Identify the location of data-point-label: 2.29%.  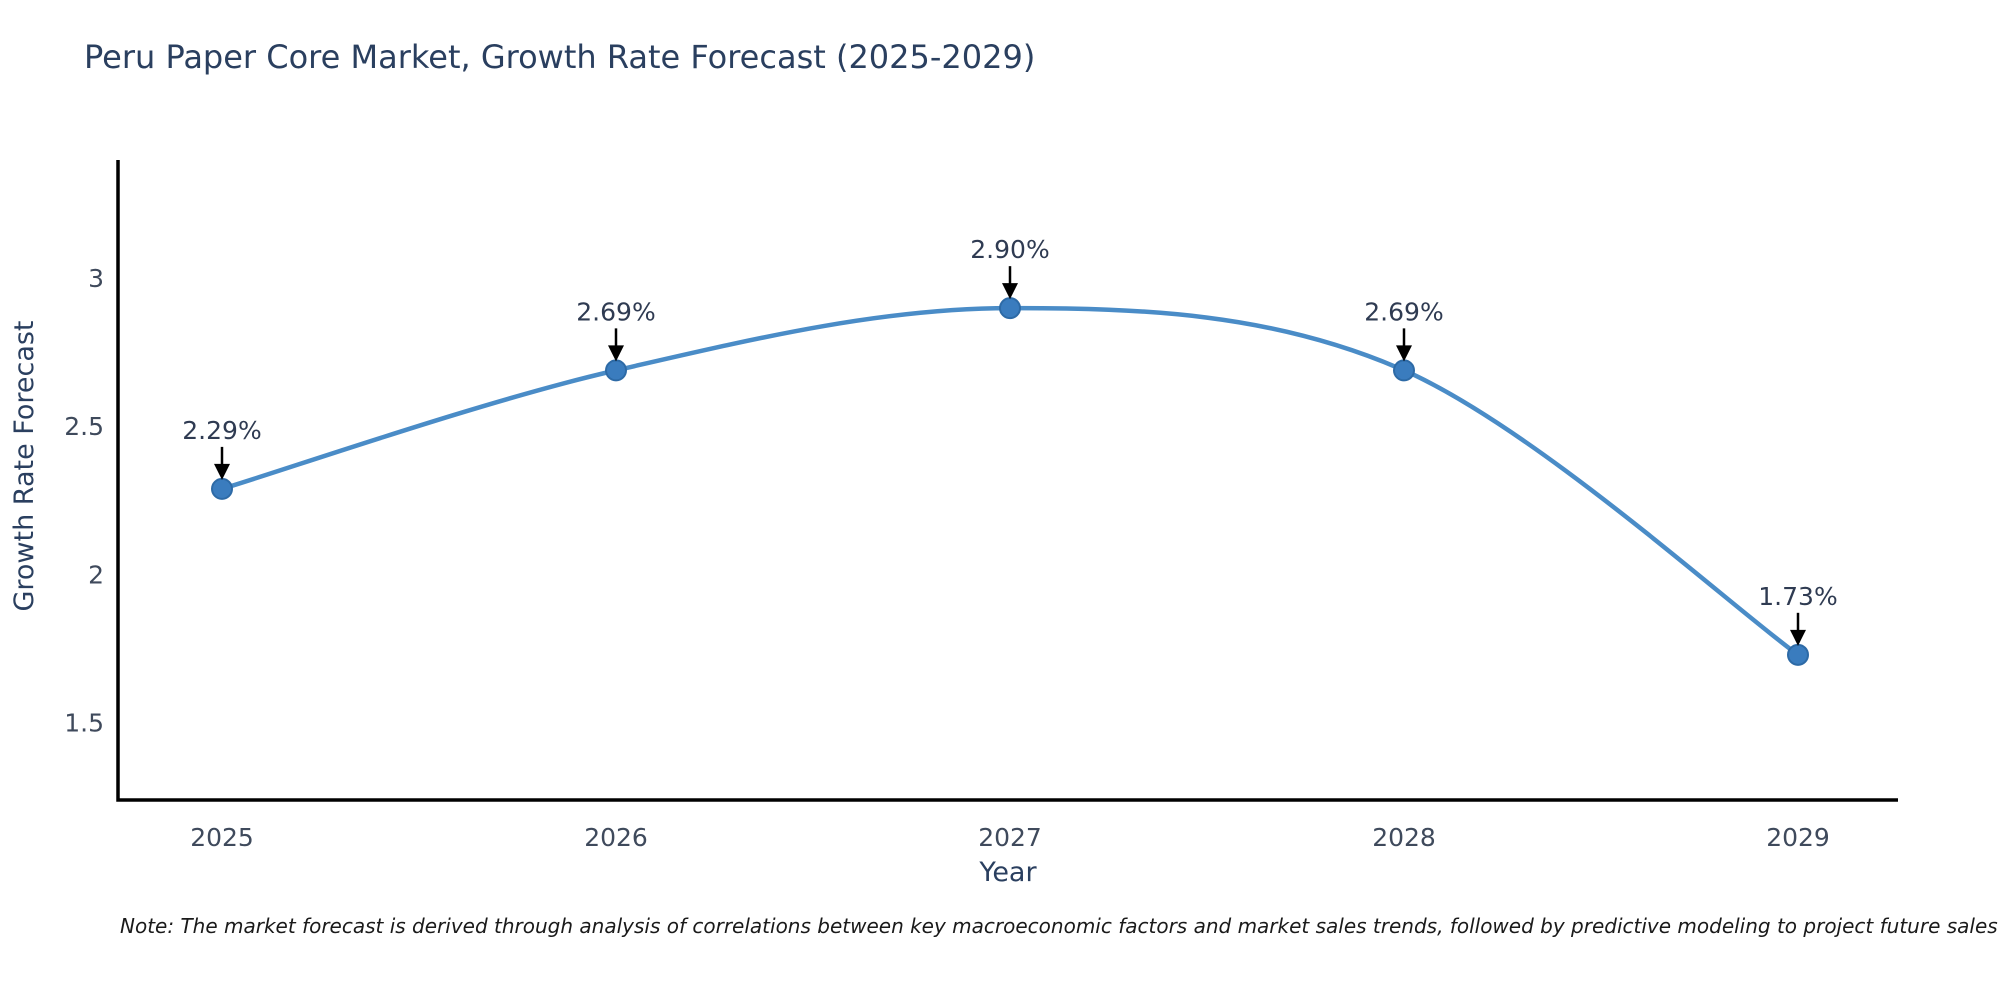
(221, 430).